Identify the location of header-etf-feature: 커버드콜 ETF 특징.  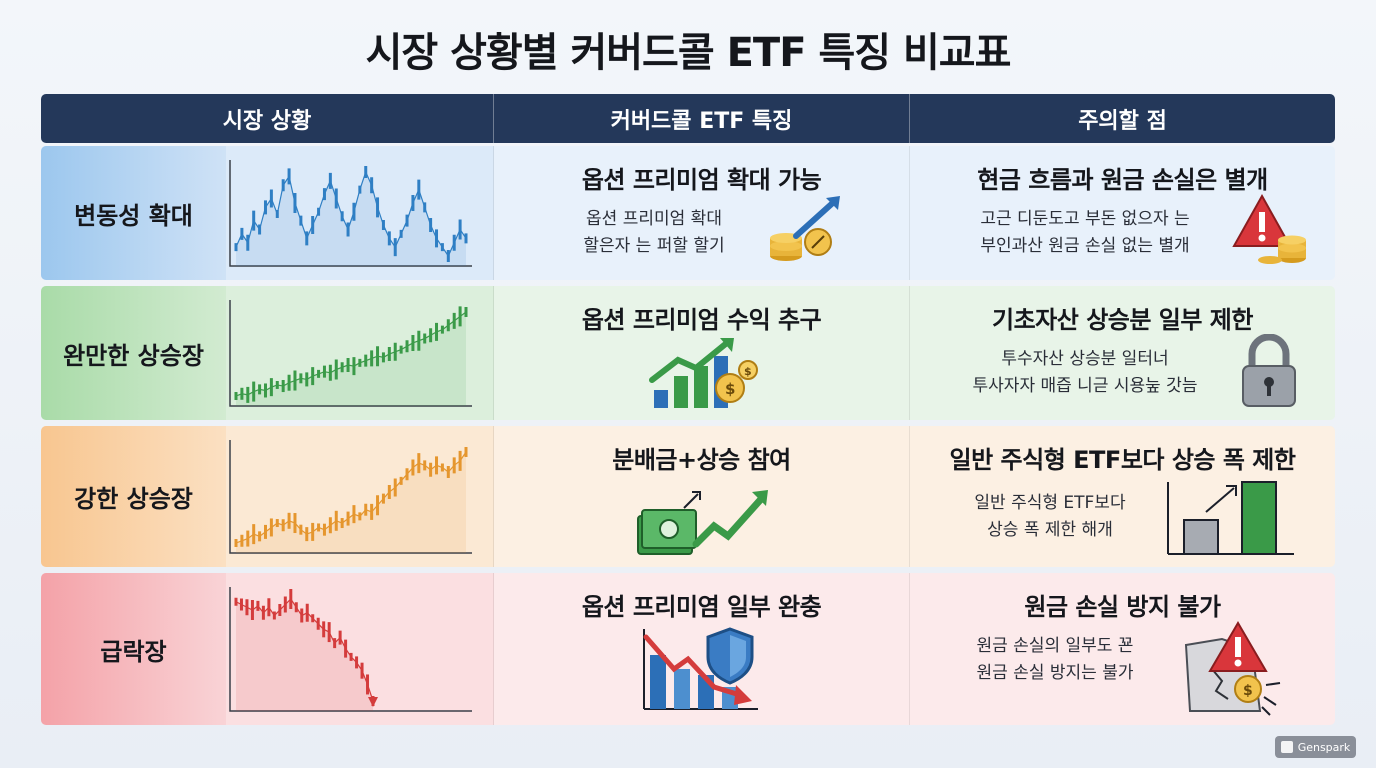
(702, 118).